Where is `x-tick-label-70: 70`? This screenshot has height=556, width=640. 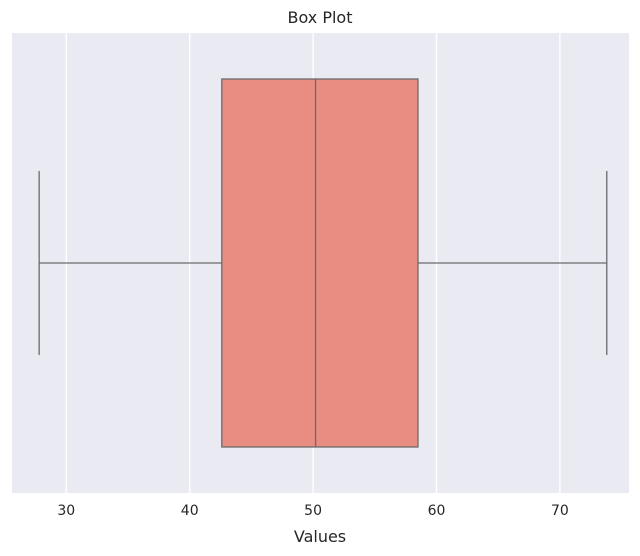
x-tick-label-70: 70 is located at coordinates (560, 511).